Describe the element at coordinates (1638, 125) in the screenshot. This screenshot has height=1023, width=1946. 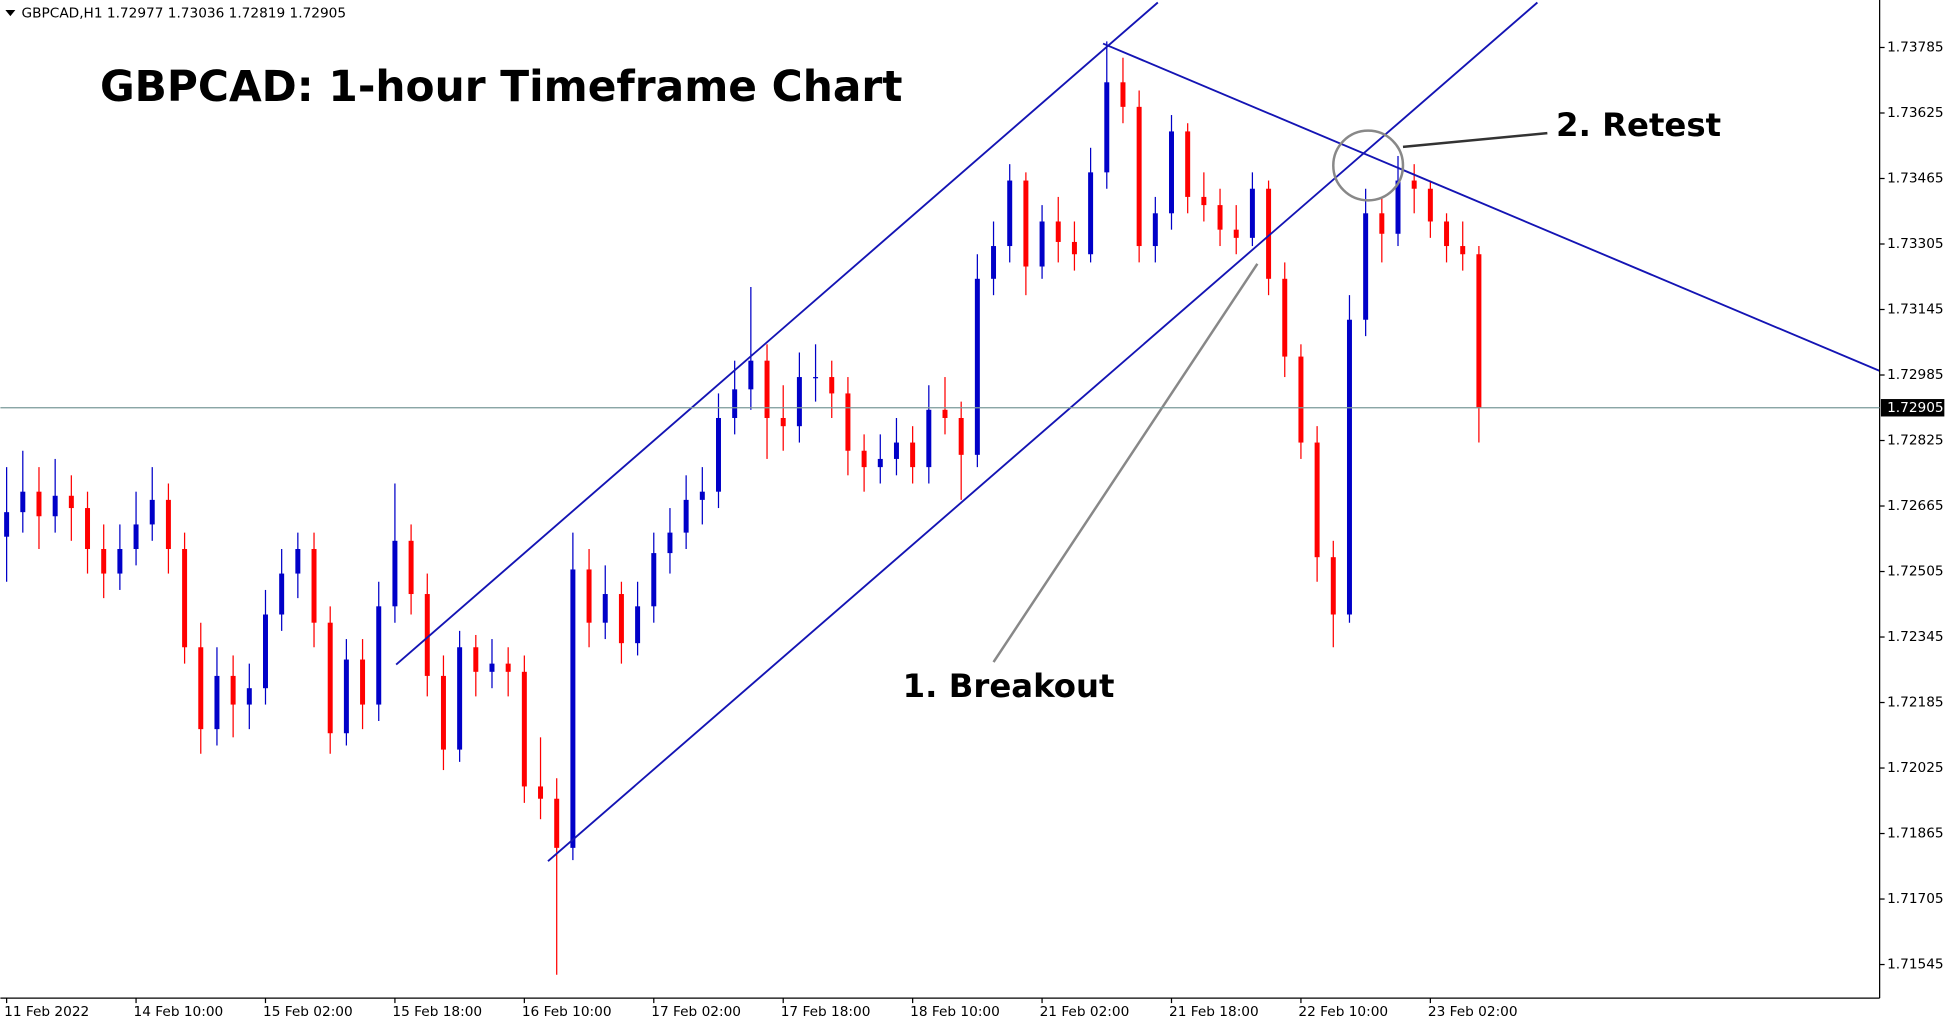
I see `annotation: 2. Retest` at that location.